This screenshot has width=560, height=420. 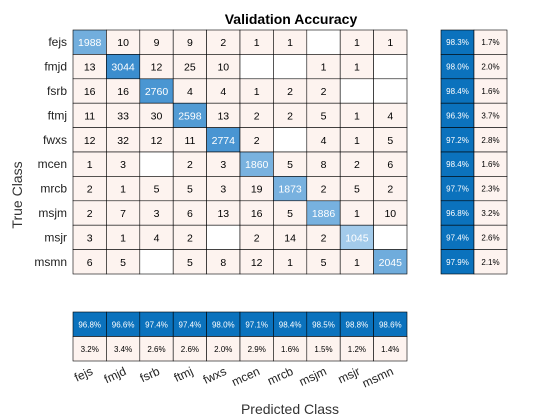 I want to click on y-tick-label: msjr, so click(x=55, y=237).